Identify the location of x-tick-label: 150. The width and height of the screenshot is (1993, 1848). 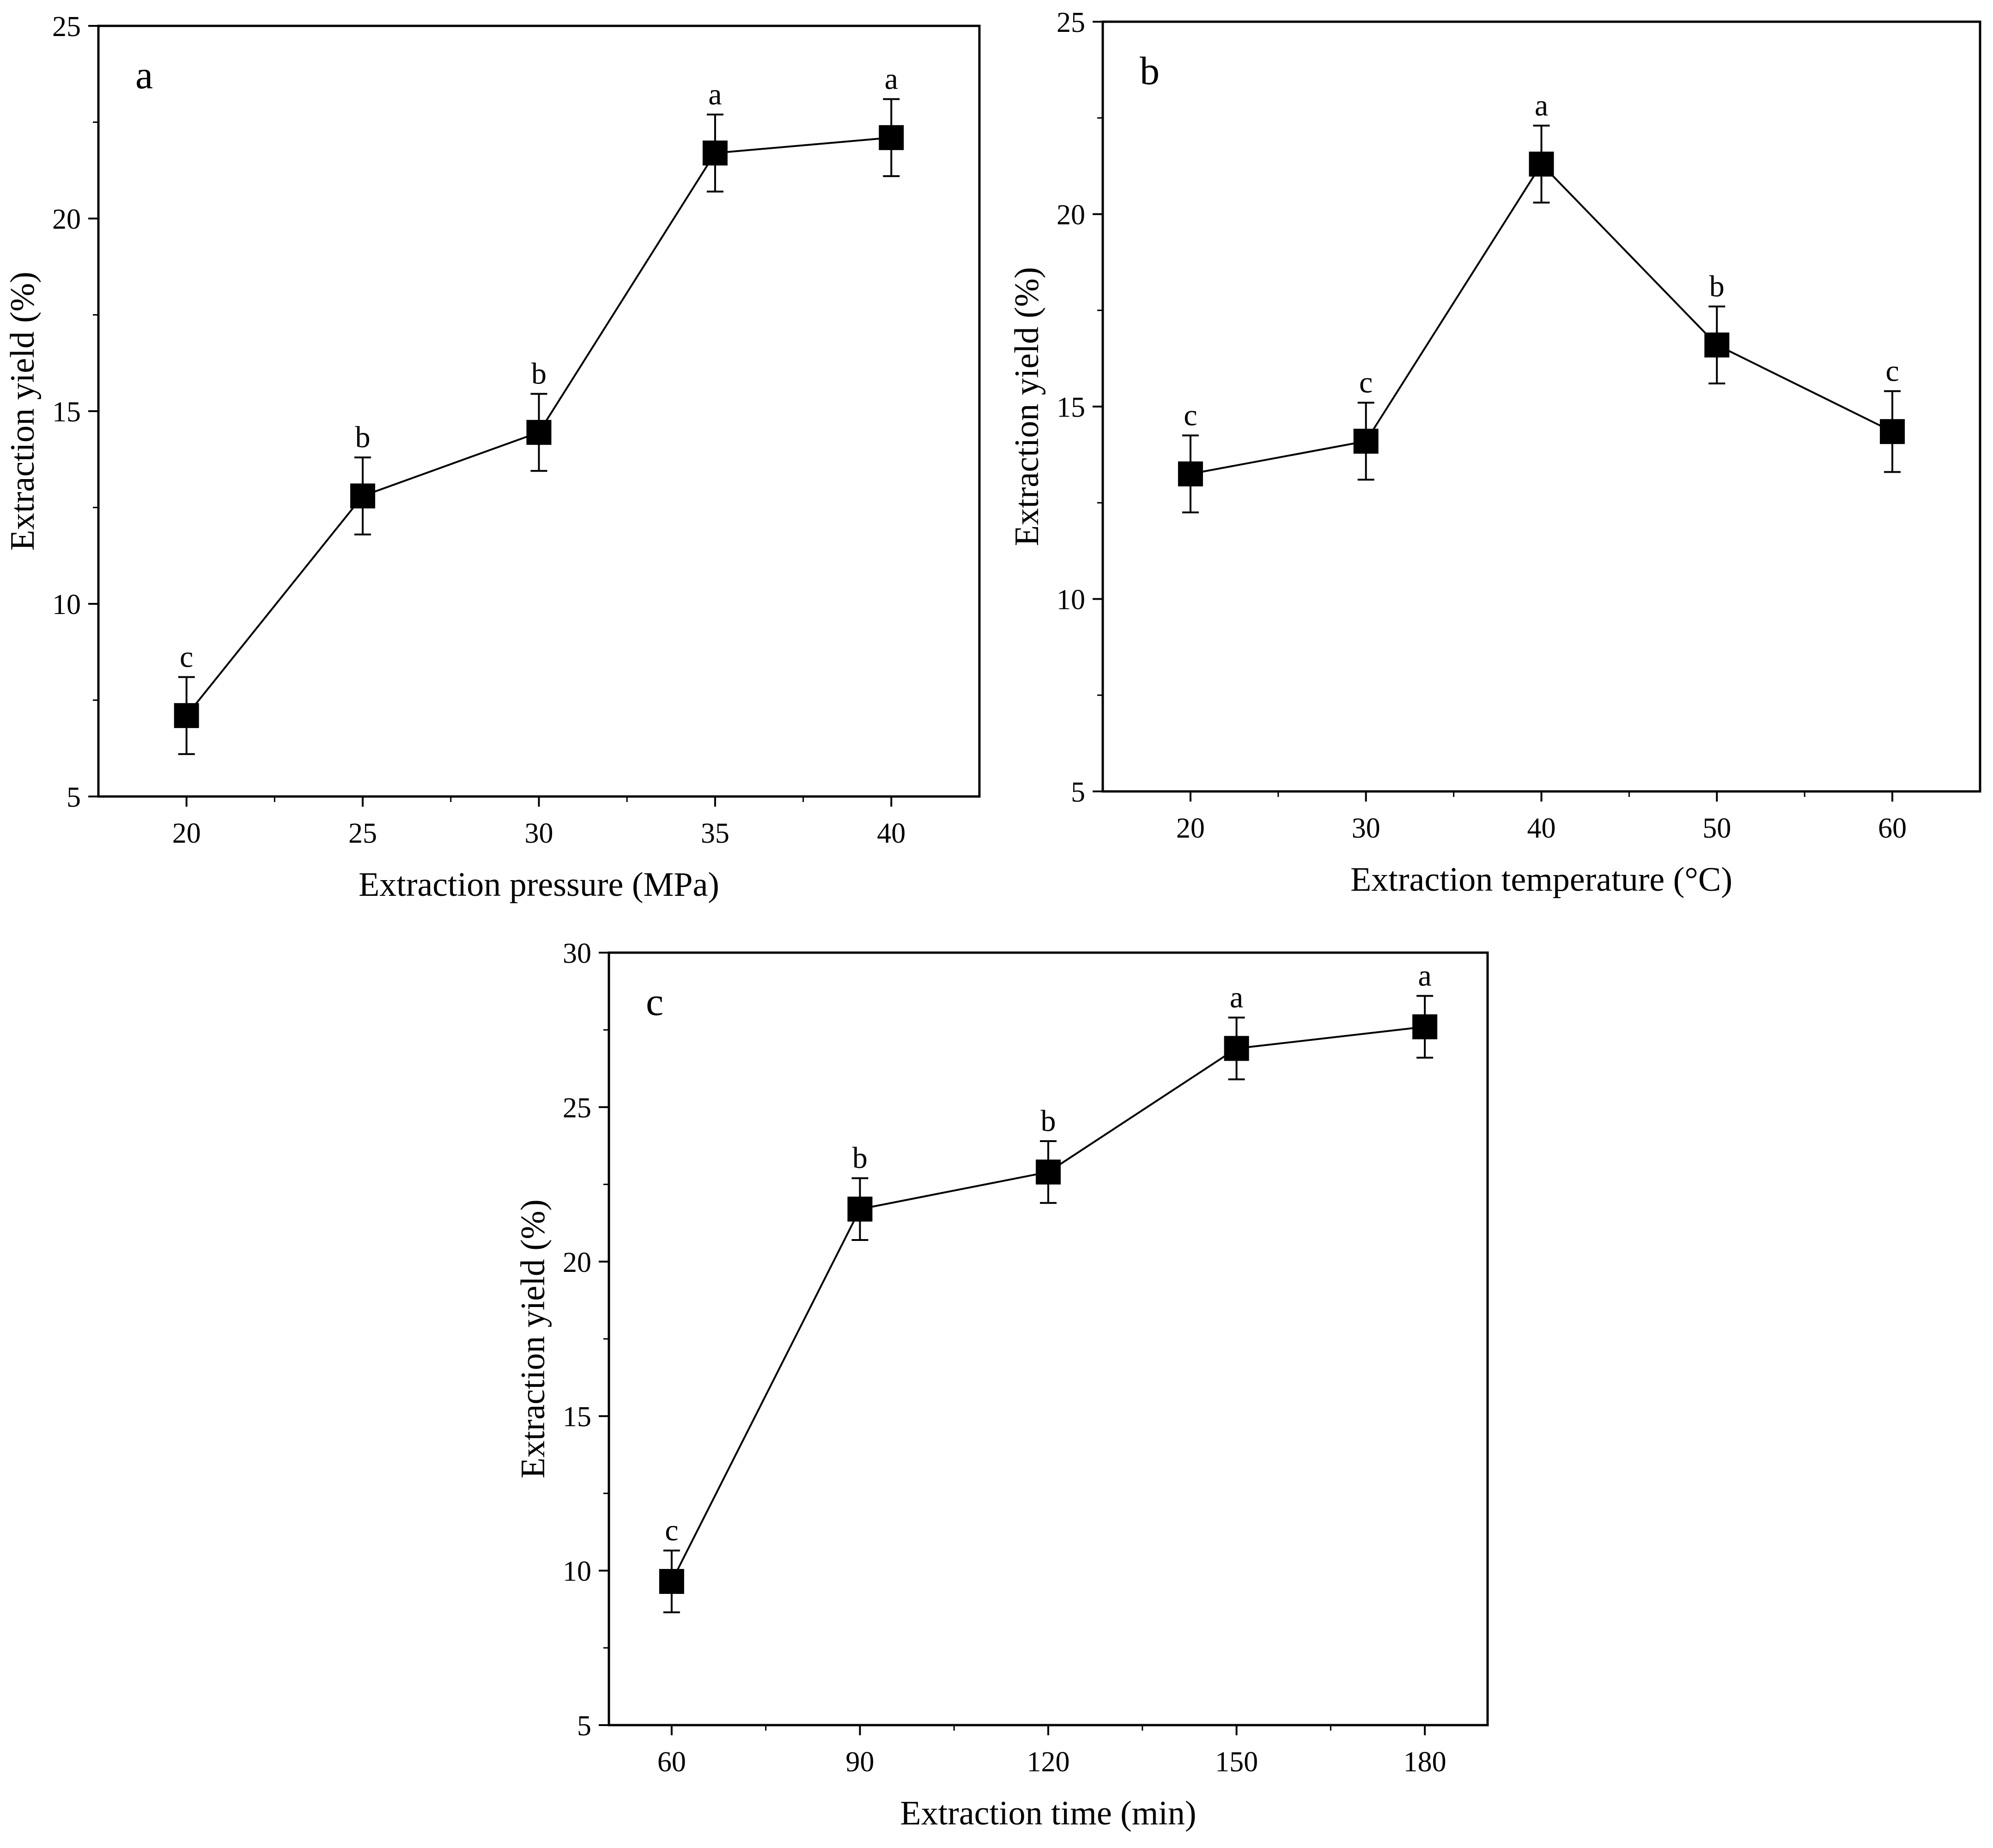
(1236, 1762).